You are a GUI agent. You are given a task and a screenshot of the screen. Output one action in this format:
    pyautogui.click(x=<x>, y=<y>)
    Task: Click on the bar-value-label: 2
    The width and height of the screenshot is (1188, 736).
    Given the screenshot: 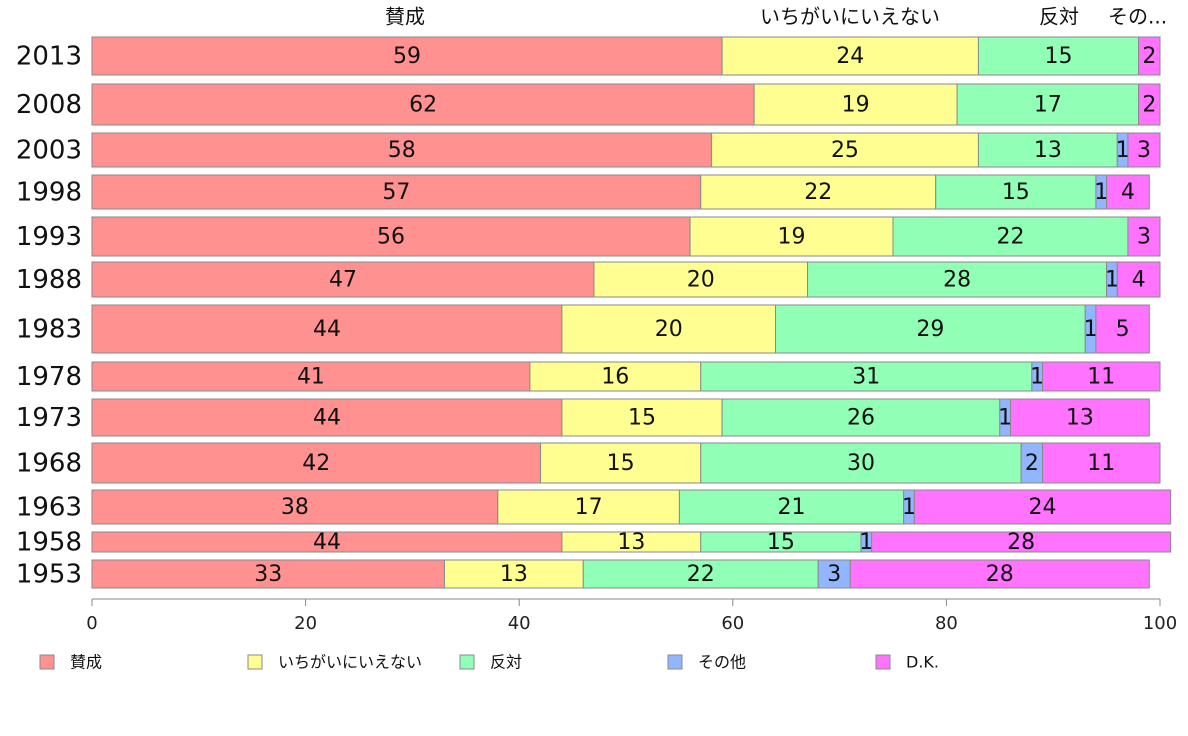 What is the action you would take?
    pyautogui.click(x=1149, y=105)
    